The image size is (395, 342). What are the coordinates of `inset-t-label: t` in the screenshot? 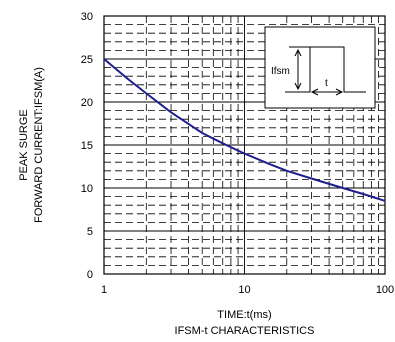 It's located at (326, 83).